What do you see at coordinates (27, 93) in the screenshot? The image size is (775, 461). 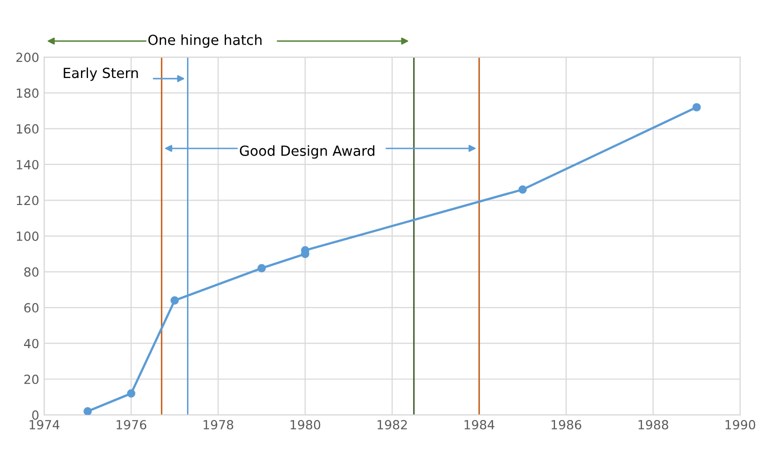 I see `y-tick-label: 180` at bounding box center [27, 93].